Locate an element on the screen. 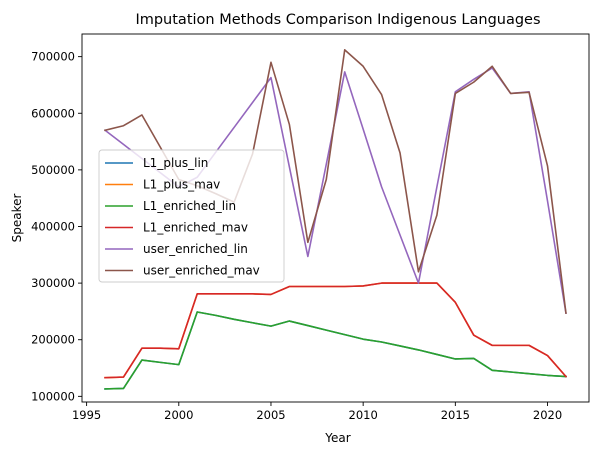 The height and width of the screenshot is (459, 597). x-tick-label: 2020 is located at coordinates (547, 415).